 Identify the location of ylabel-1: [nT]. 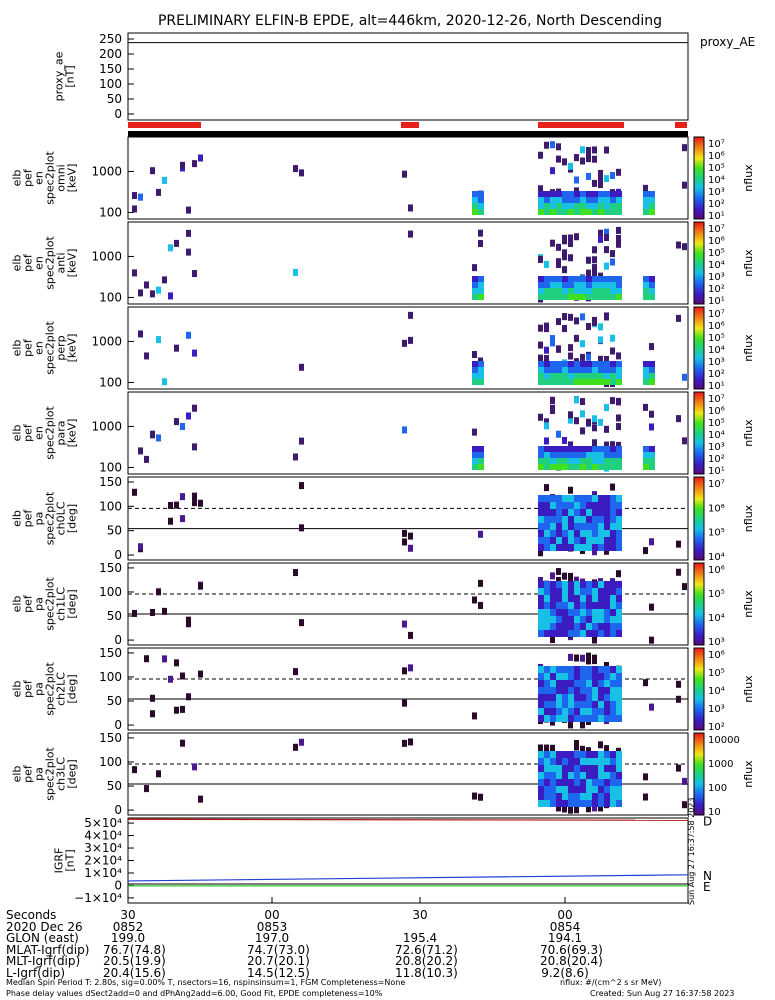
(70, 860).